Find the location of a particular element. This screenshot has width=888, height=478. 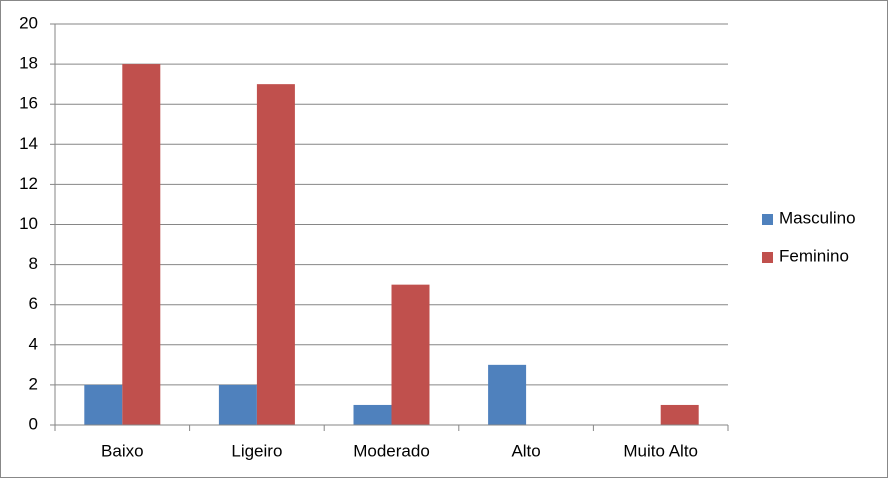

y-tick-label: 12 is located at coordinates (28, 183).